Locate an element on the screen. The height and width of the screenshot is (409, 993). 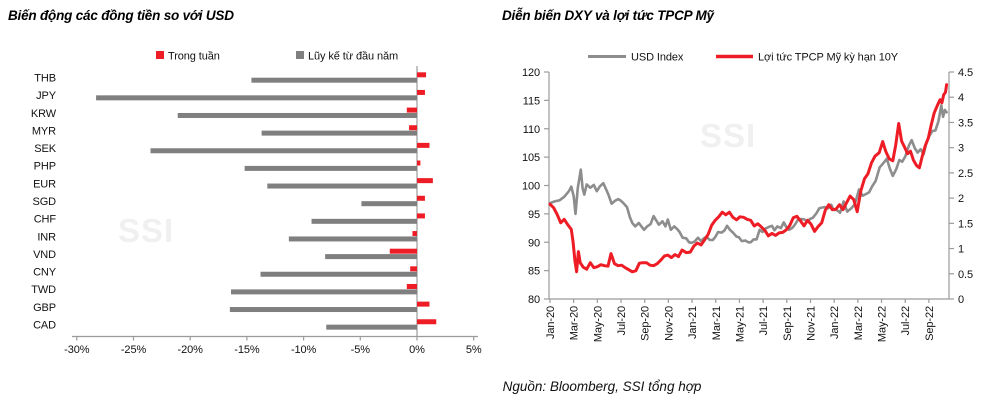
left-tick-label: 100 is located at coordinates (531, 187).